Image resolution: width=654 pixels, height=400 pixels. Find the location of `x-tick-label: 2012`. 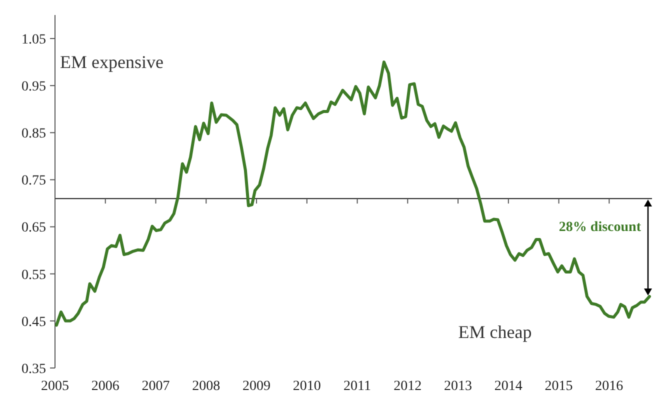

x-tick-label: 2012 is located at coordinates (408, 386).